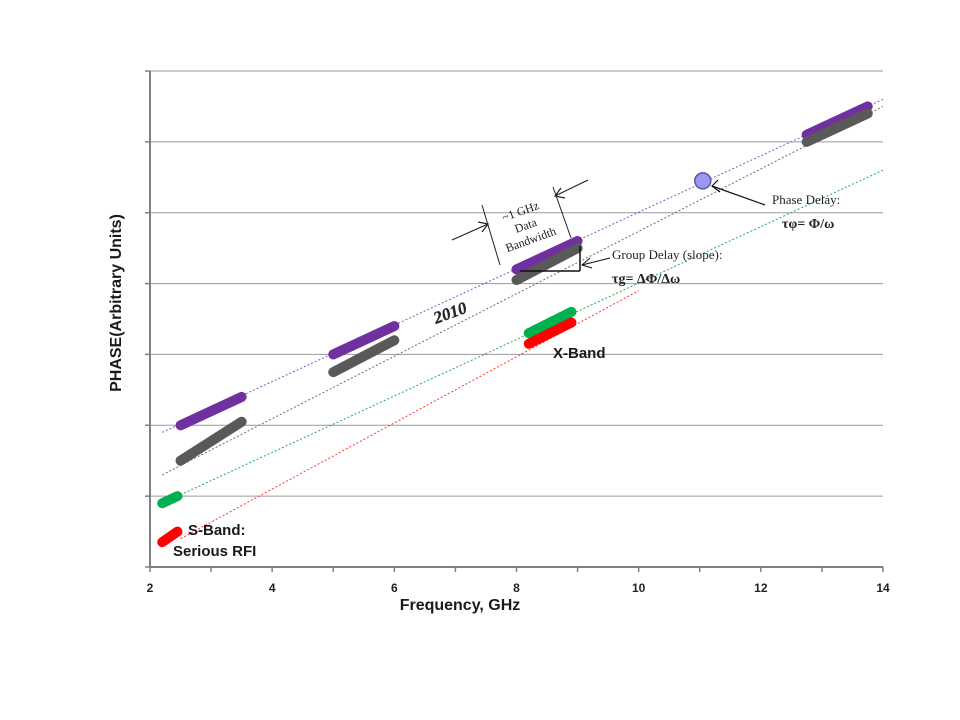 Image resolution: width=960 pixels, height=720 pixels. I want to click on phase-delay-marker-layer, so click(703, 181).